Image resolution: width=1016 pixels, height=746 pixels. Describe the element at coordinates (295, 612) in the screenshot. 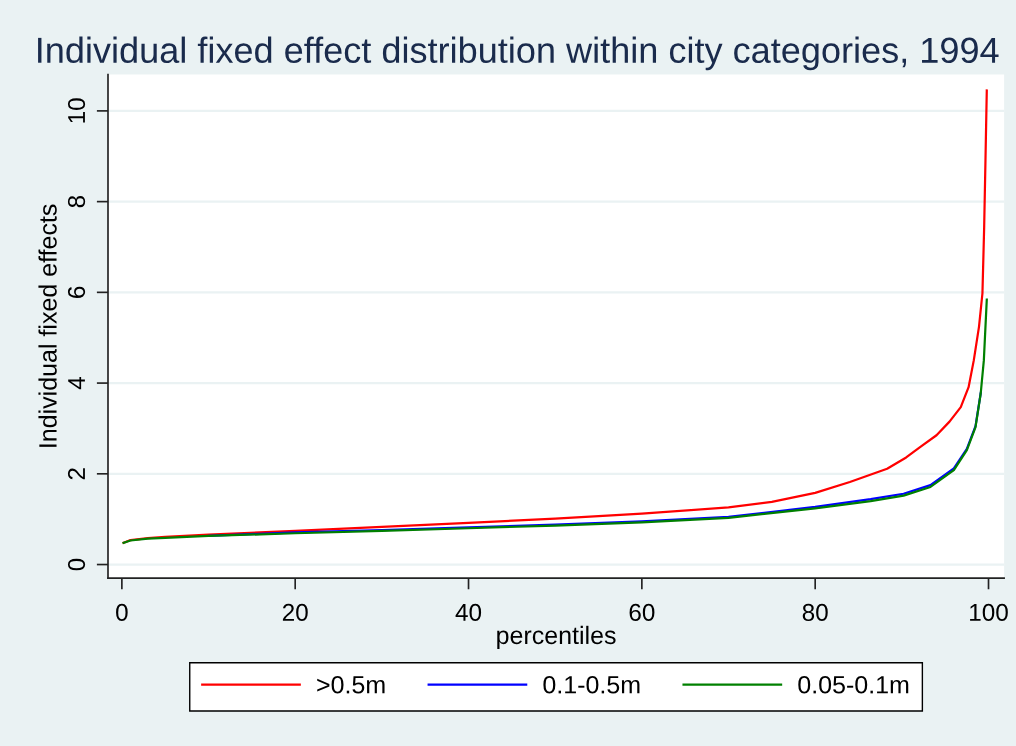

I see `x-tick-label: 20` at that location.